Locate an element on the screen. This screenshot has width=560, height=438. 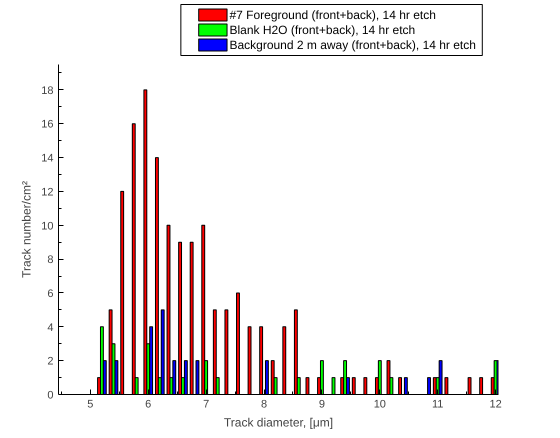
x-axis-title: Track diameter, [μm] is located at coordinates (279, 423).